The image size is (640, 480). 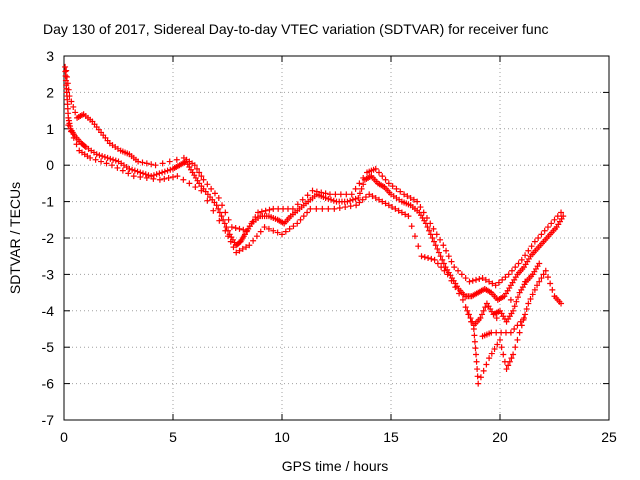 What do you see at coordinates (282, 437) in the screenshot?
I see `x-tick-label: 10` at bounding box center [282, 437].